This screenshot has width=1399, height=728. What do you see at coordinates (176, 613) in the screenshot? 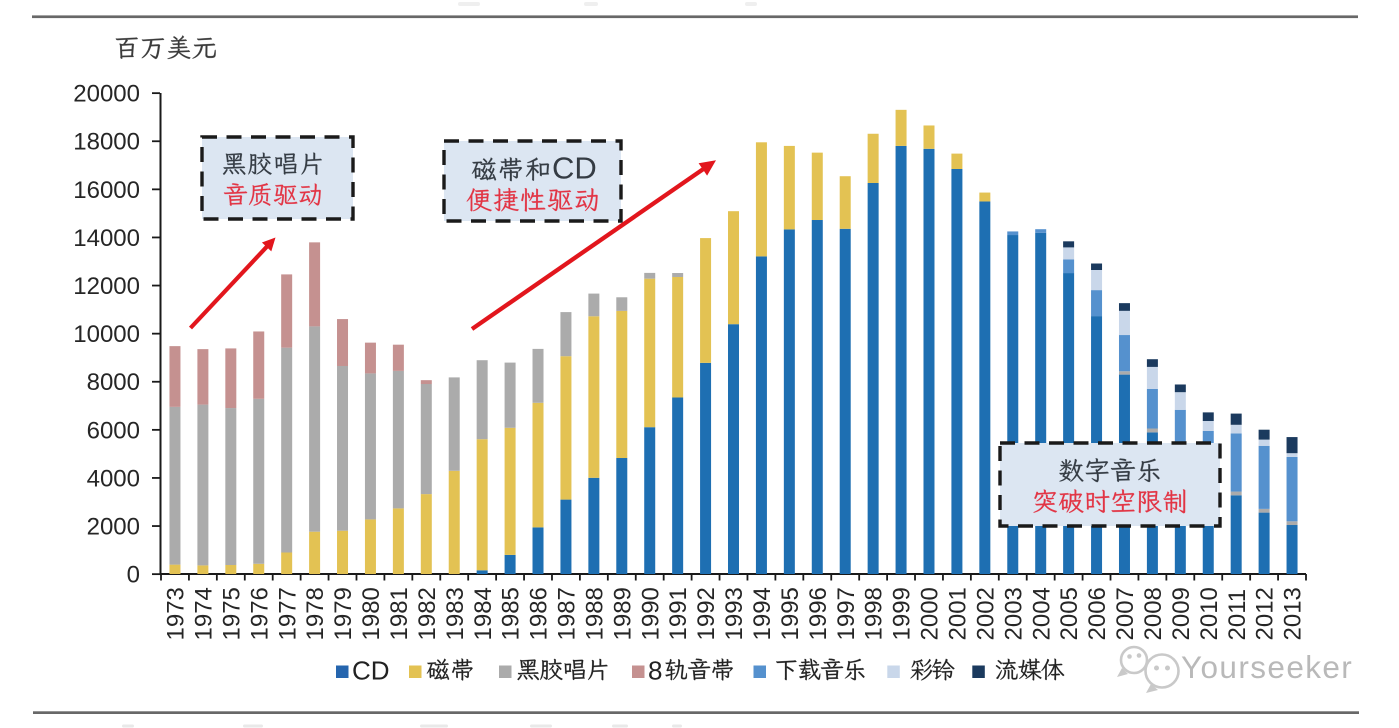
I see `svg-text: 1973` at bounding box center [176, 613].